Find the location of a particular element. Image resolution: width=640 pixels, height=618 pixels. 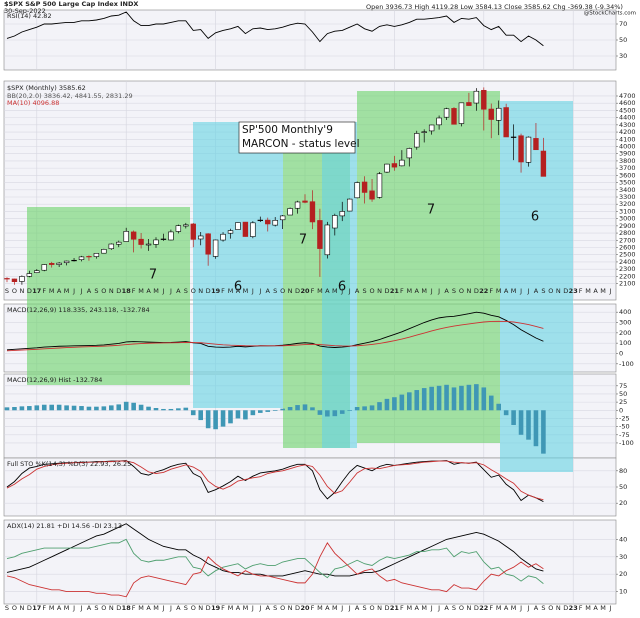

y-tick-label: 3300 is located at coordinates (627, 197).